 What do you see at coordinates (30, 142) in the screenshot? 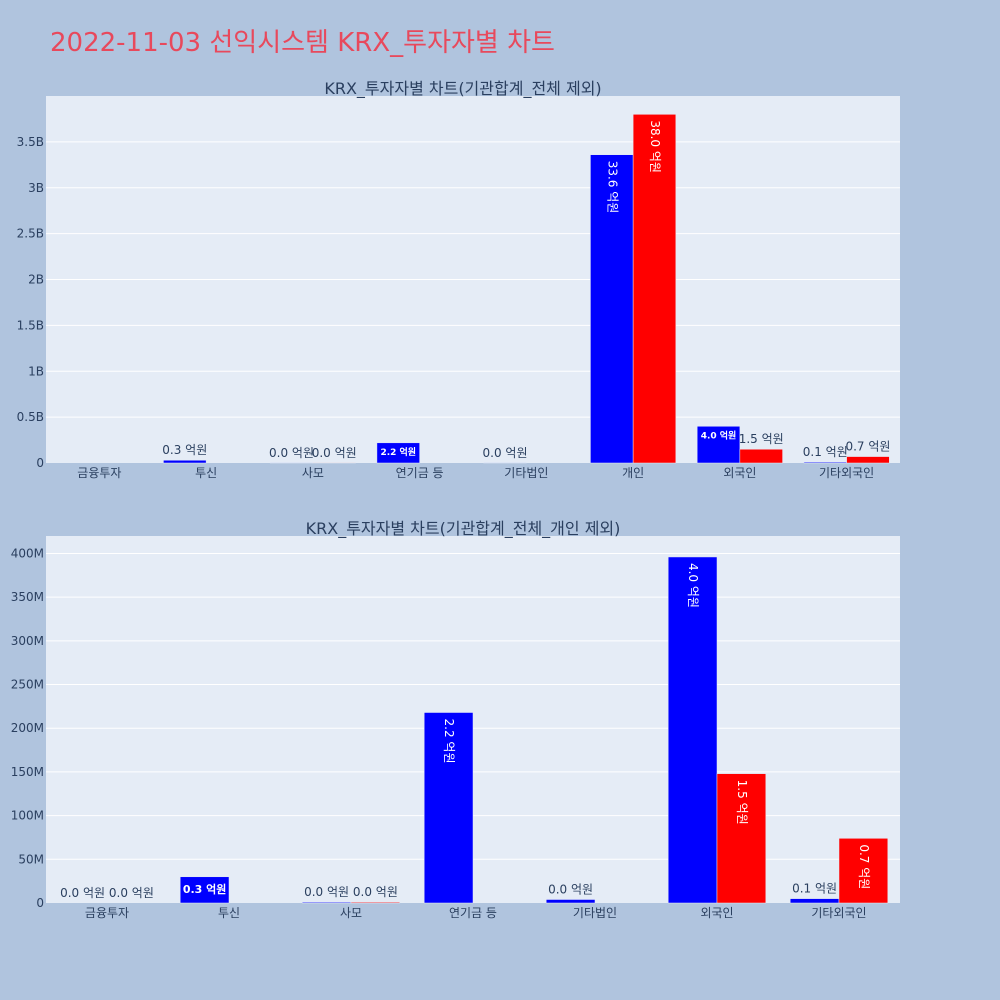
I see `y-tick-label: 3.5B` at bounding box center [30, 142].